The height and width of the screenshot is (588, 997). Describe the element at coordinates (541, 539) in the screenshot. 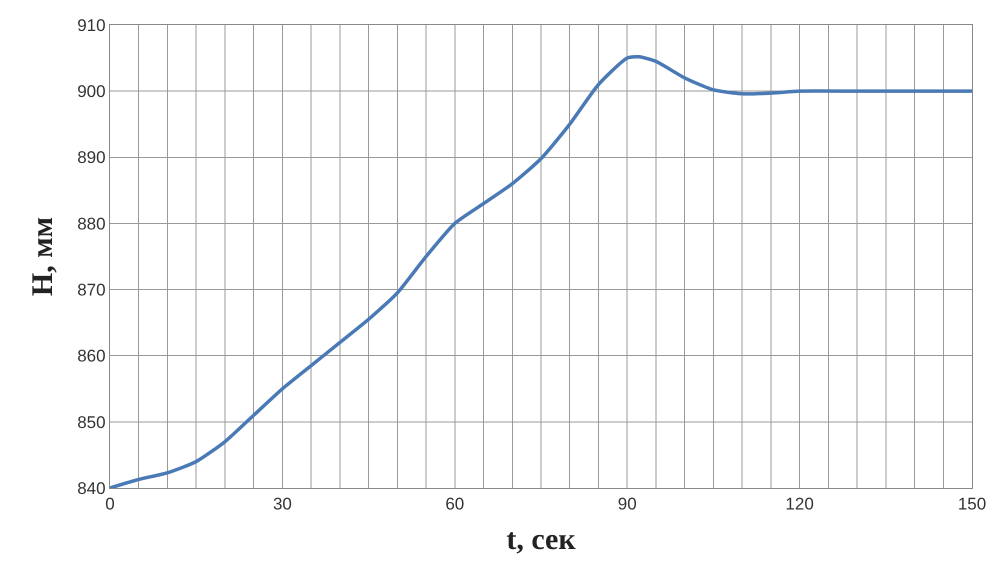

I see `x-axis-title: t, сек` at that location.